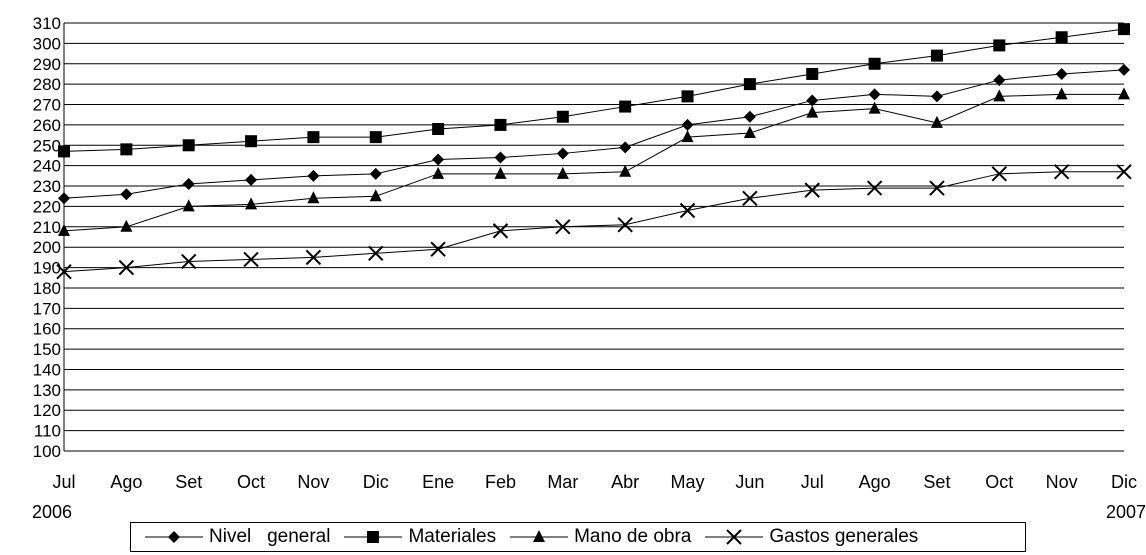 This screenshot has width=1146, height=555. Describe the element at coordinates (63, 482) in the screenshot. I see `x-tick-label-0: Jul` at that location.